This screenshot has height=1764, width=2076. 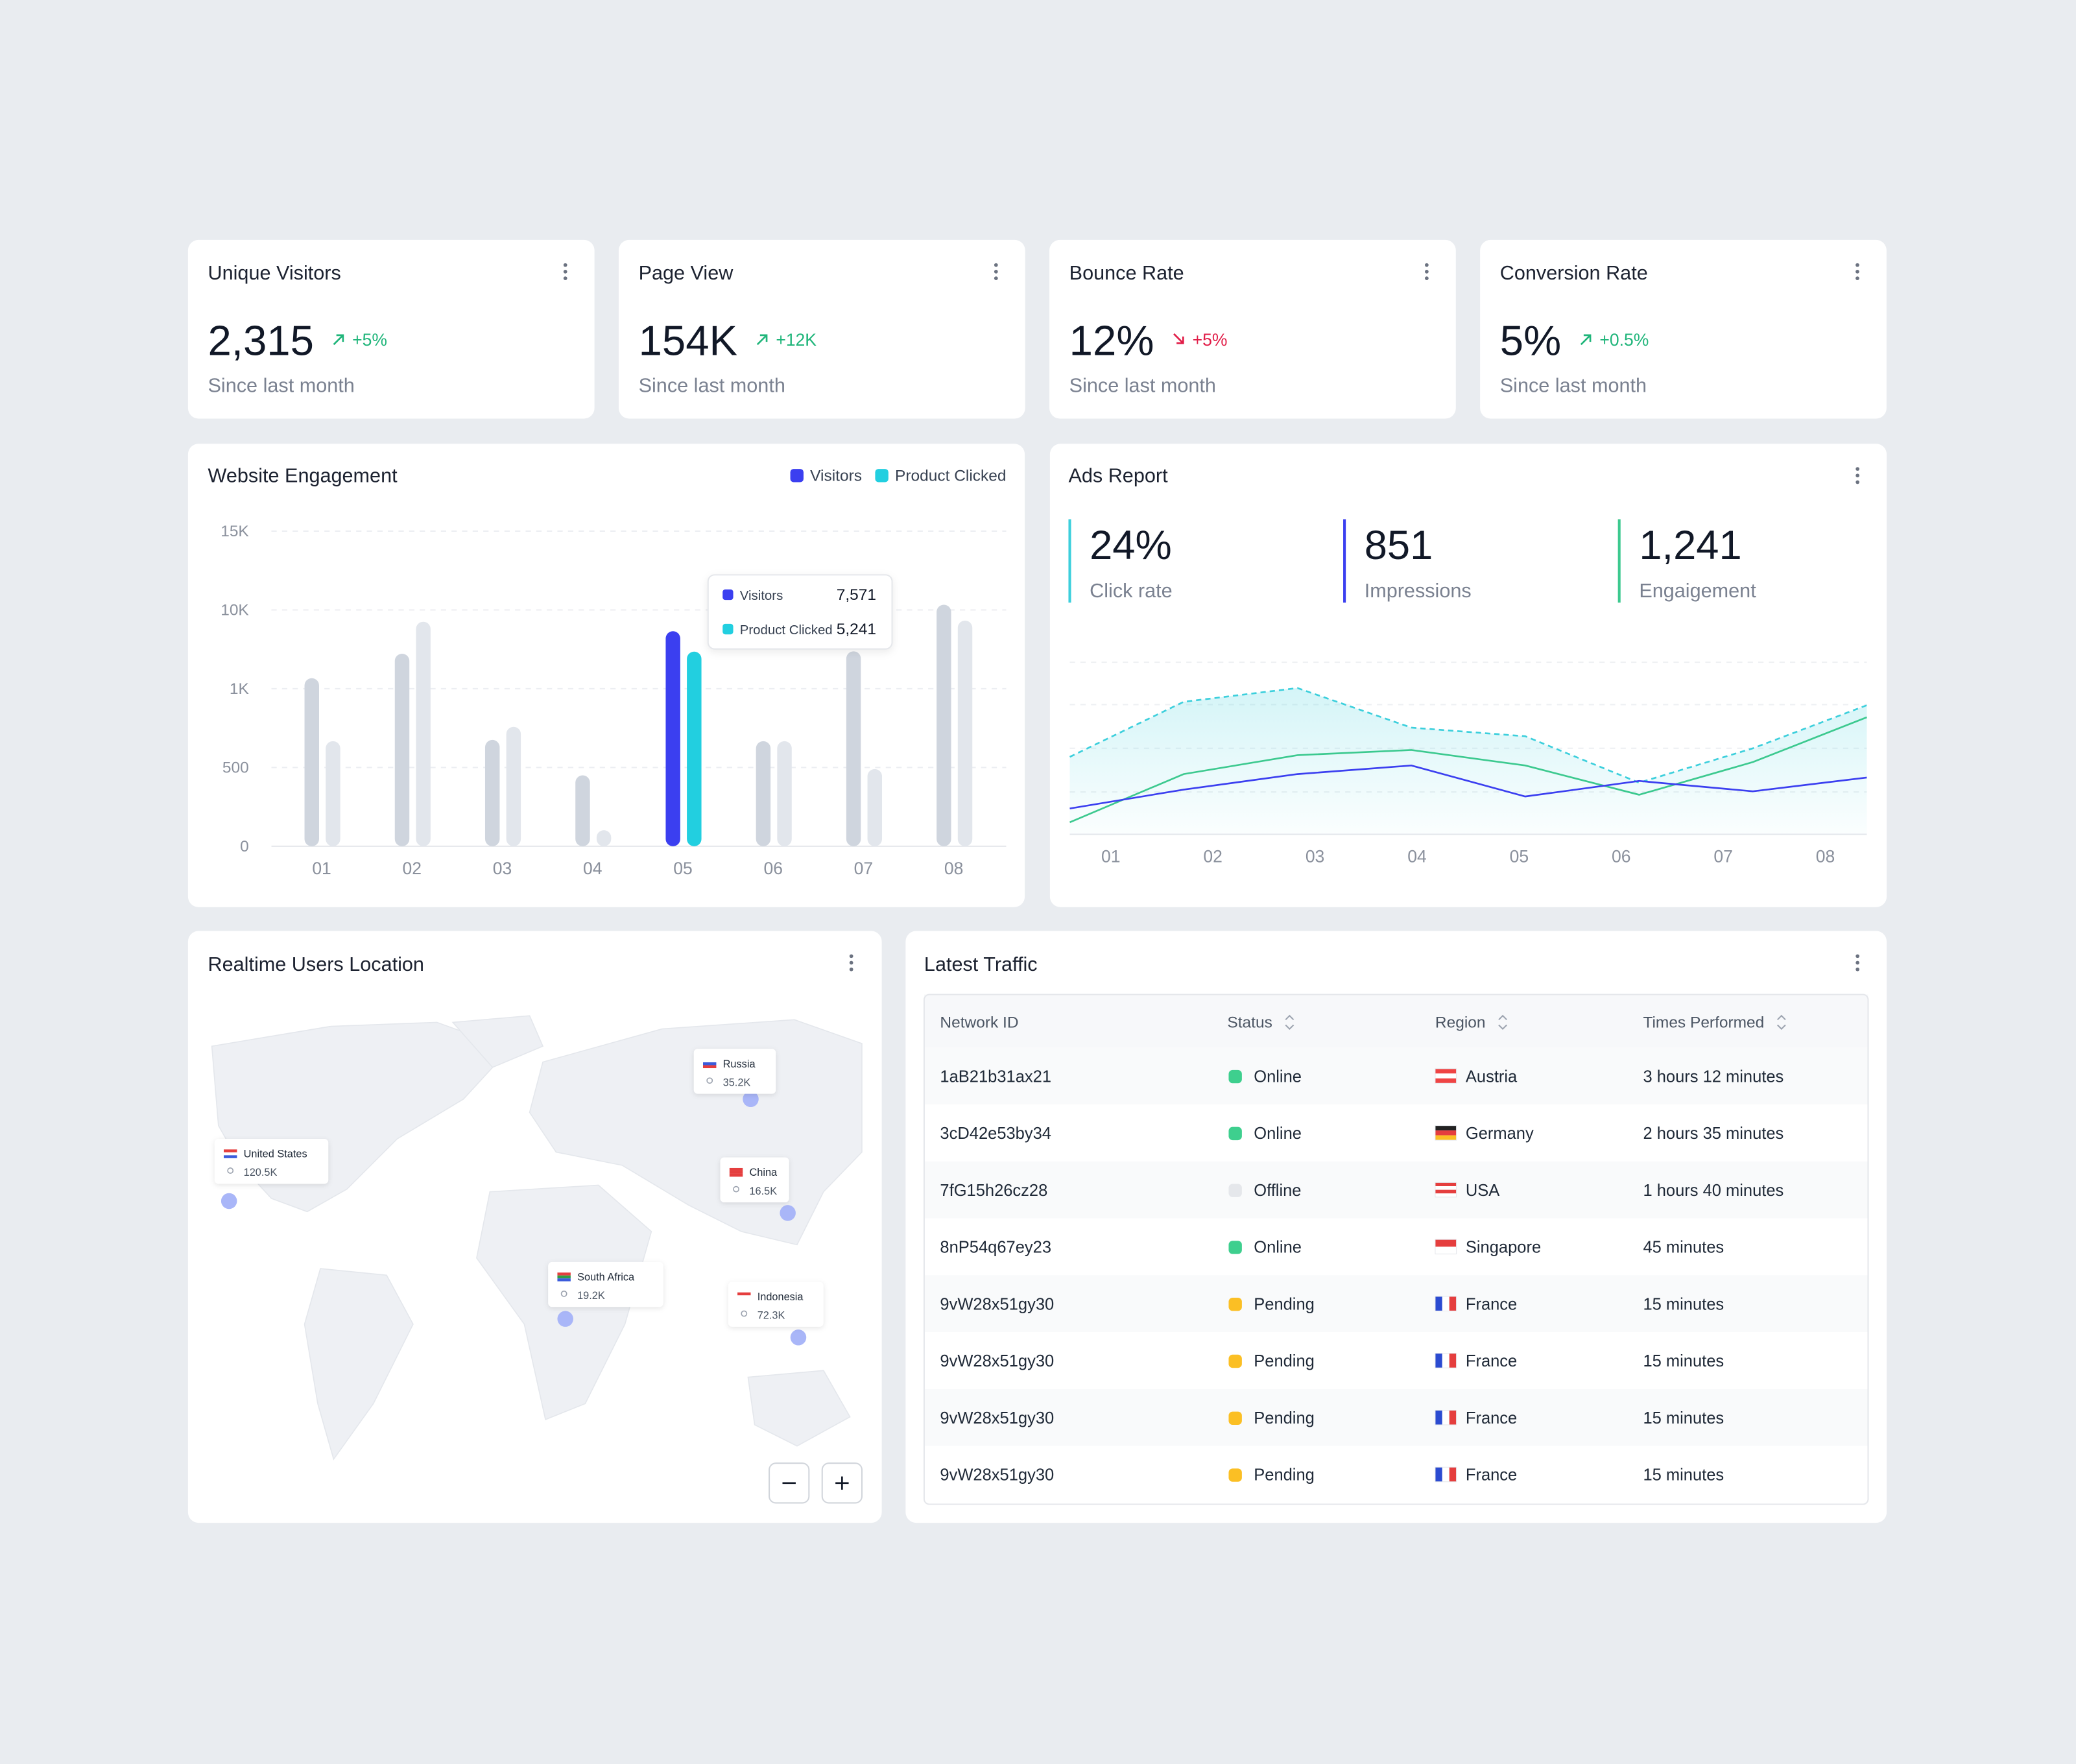 What do you see at coordinates (857, 595) in the screenshot?
I see `tooltip-value: 7,571` at bounding box center [857, 595].